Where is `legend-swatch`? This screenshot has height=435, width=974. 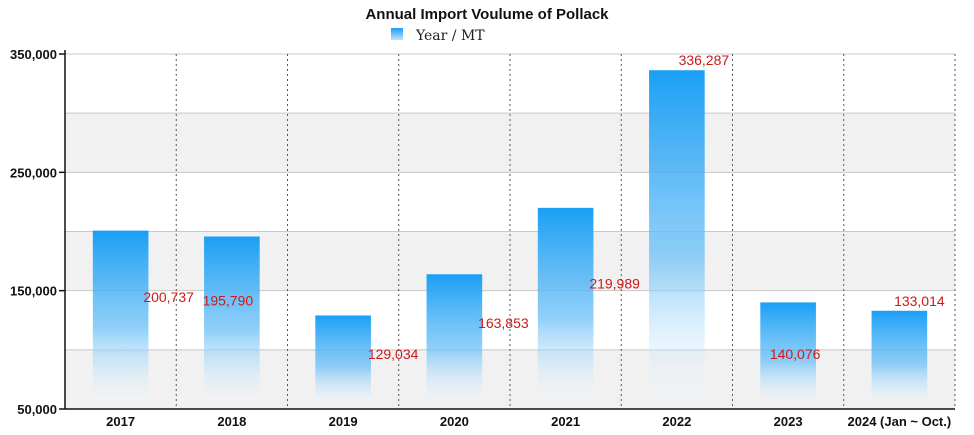 legend-swatch is located at coordinates (397, 34).